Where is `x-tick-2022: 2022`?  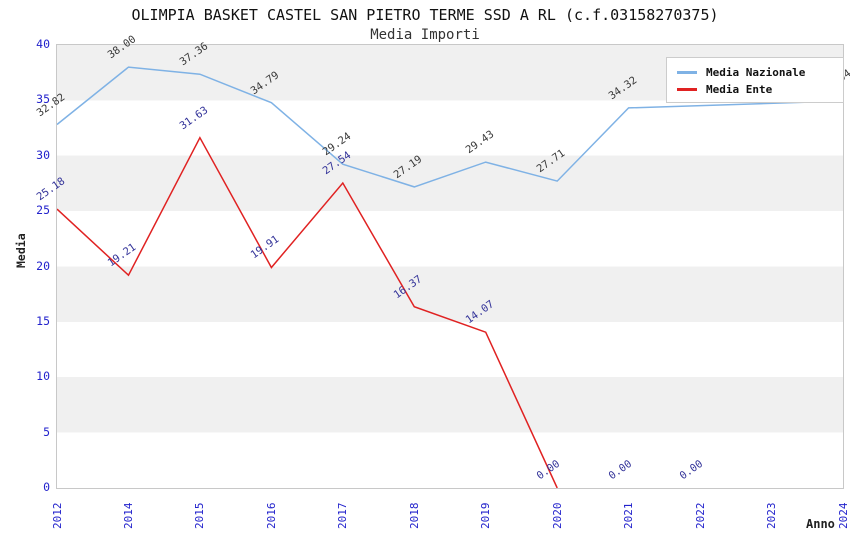 x-tick-2022: 2022 is located at coordinates (700, 516).